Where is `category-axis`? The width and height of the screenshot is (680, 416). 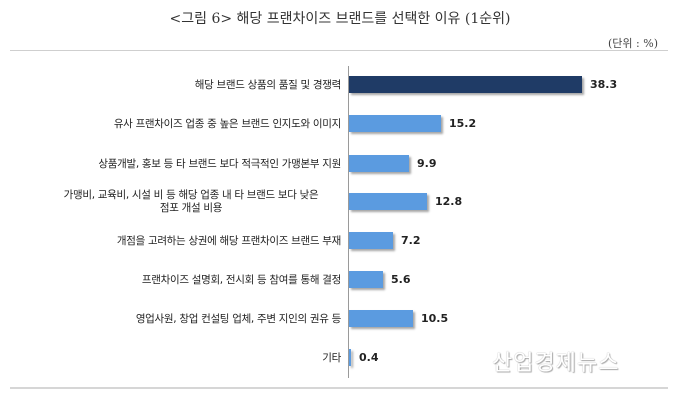 category-axis is located at coordinates (348, 222).